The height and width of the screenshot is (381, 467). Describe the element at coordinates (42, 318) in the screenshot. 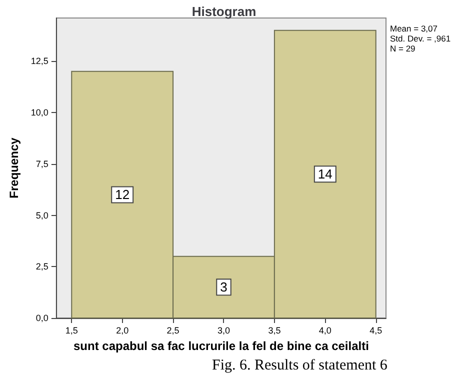

I see `y-tick-label: 0,0` at that location.